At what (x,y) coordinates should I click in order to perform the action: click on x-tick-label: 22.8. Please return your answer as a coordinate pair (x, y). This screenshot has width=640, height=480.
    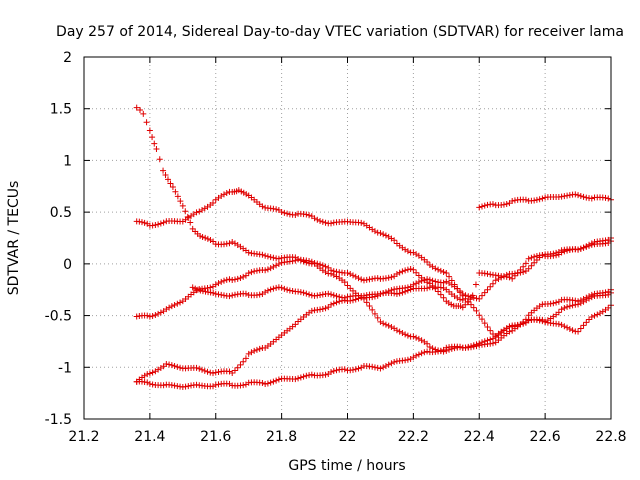
    Looking at the image, I should click on (610, 437).